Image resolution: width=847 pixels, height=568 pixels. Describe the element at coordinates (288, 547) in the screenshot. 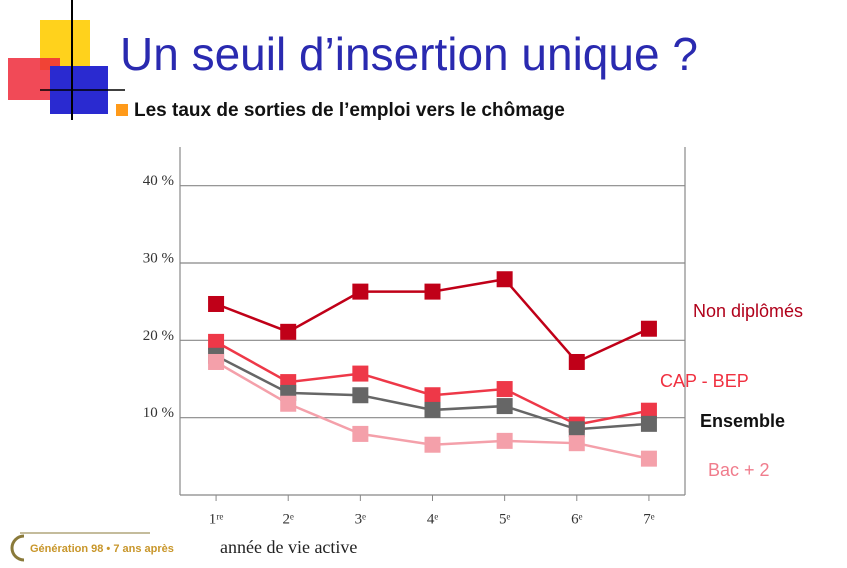

I see `x-axis-label: année de vie active` at that location.